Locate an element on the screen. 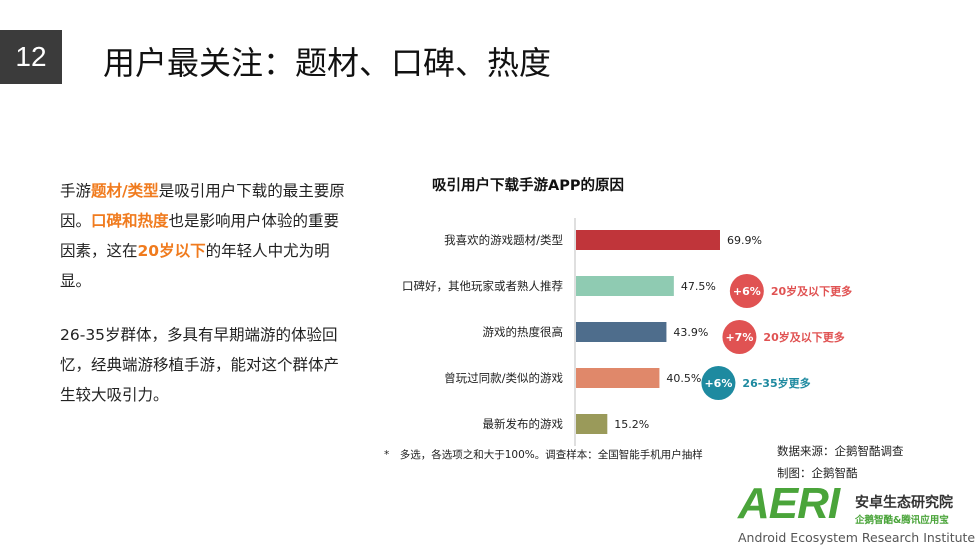  logo-sub-name: 企鹅智酷&腾讯应用宝 is located at coordinates (902, 520).